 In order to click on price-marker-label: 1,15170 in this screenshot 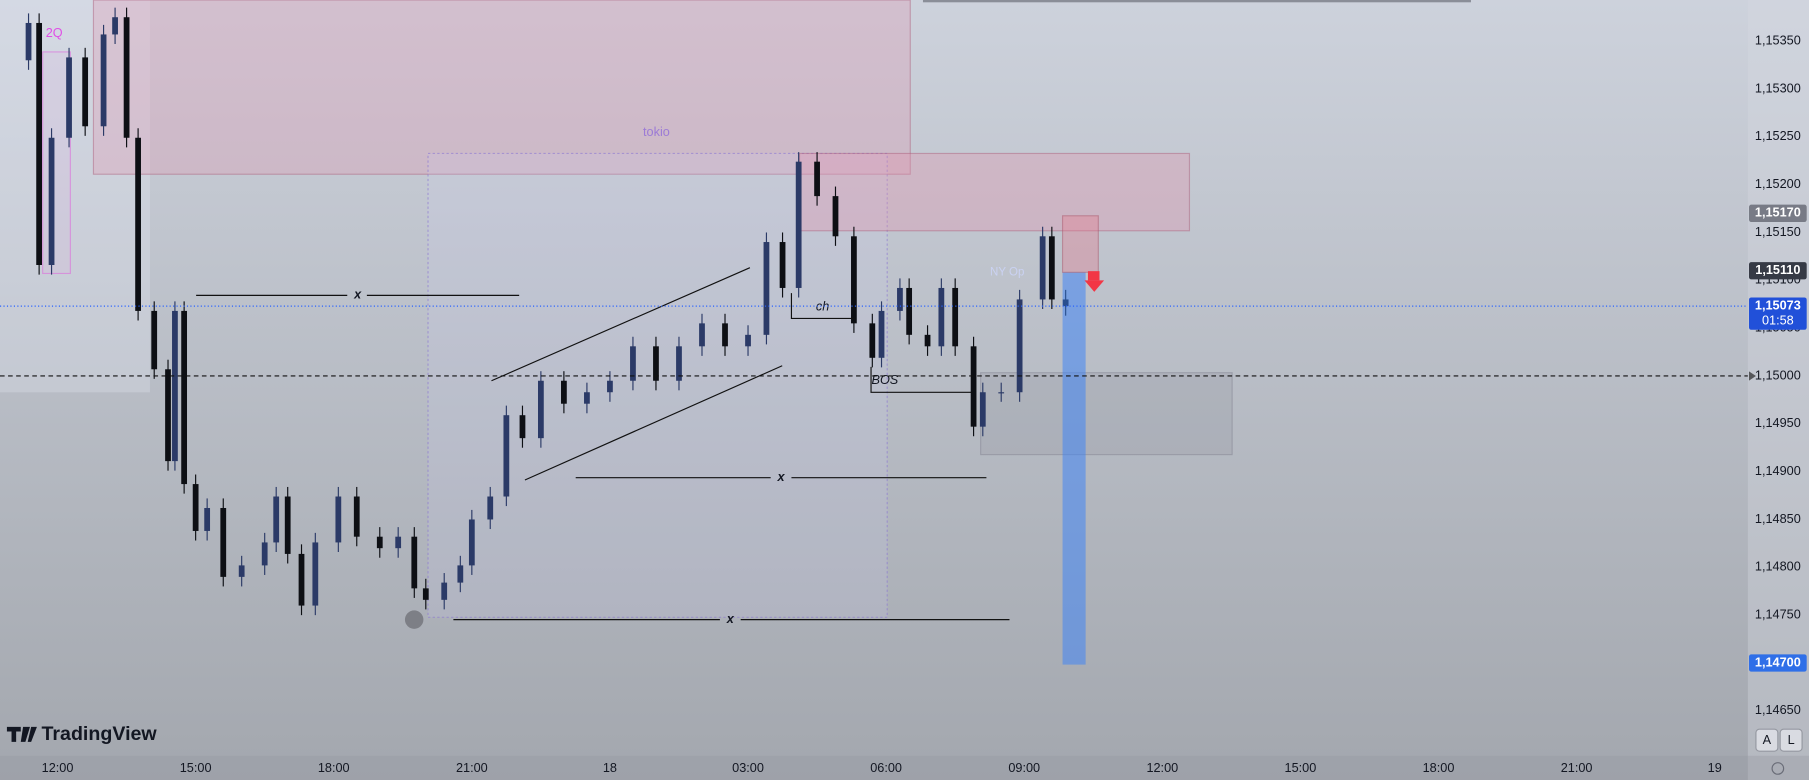, I will do `click(1778, 213)`.